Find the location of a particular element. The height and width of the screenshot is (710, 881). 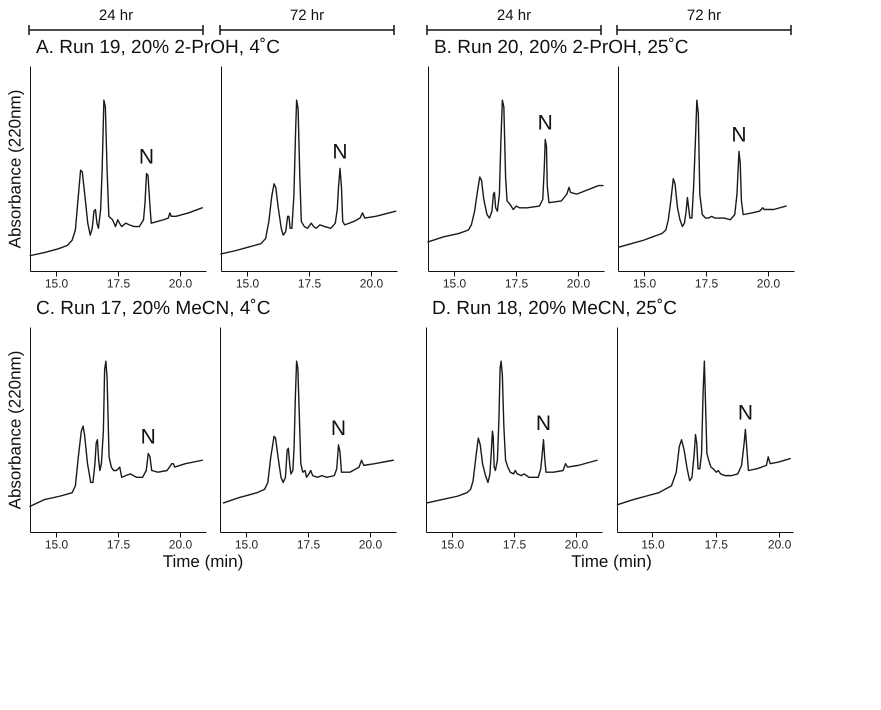

chart-title: C. Run 17, 20% MeCN, 4˚C is located at coordinates (153, 309).